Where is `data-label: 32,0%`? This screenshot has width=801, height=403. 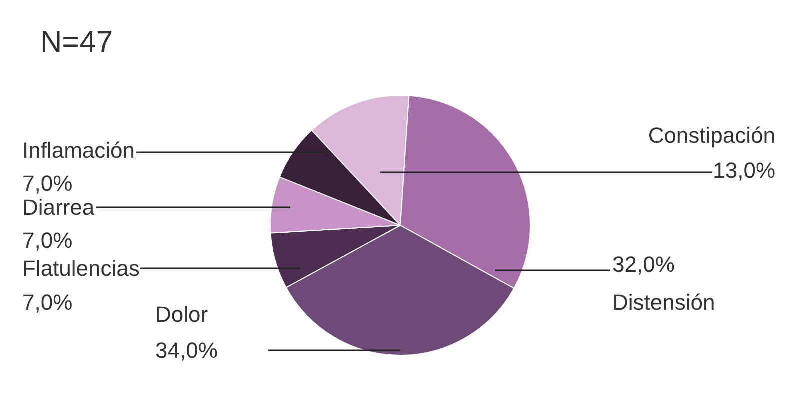 data-label: 32,0% is located at coordinates (643, 264).